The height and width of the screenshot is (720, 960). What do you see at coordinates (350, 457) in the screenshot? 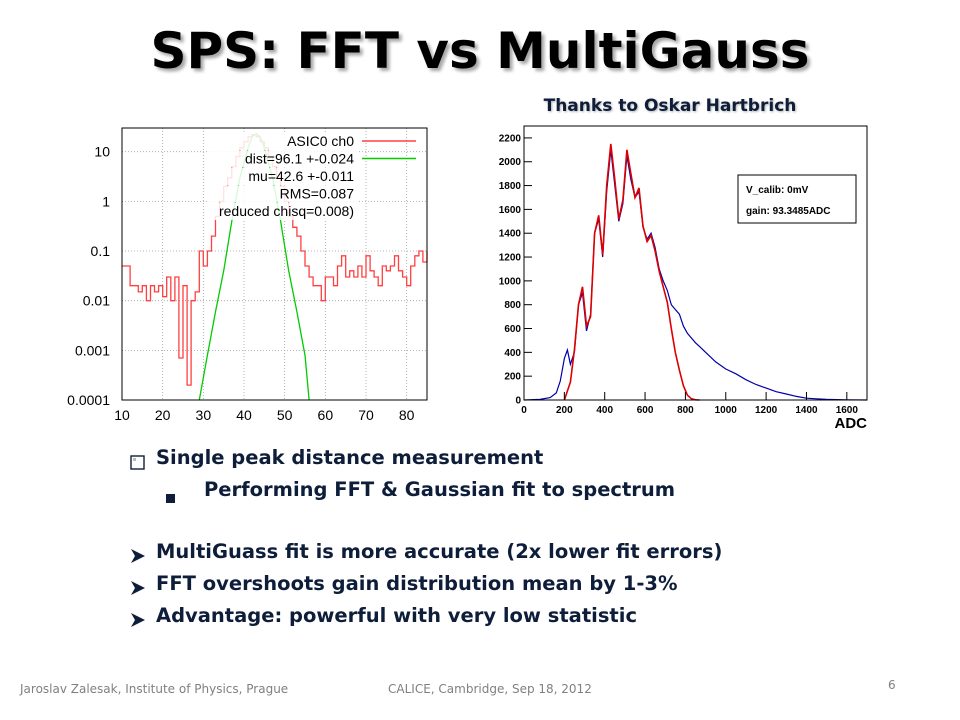
I see `bullet-text: Single peak distance measurement` at bounding box center [350, 457].